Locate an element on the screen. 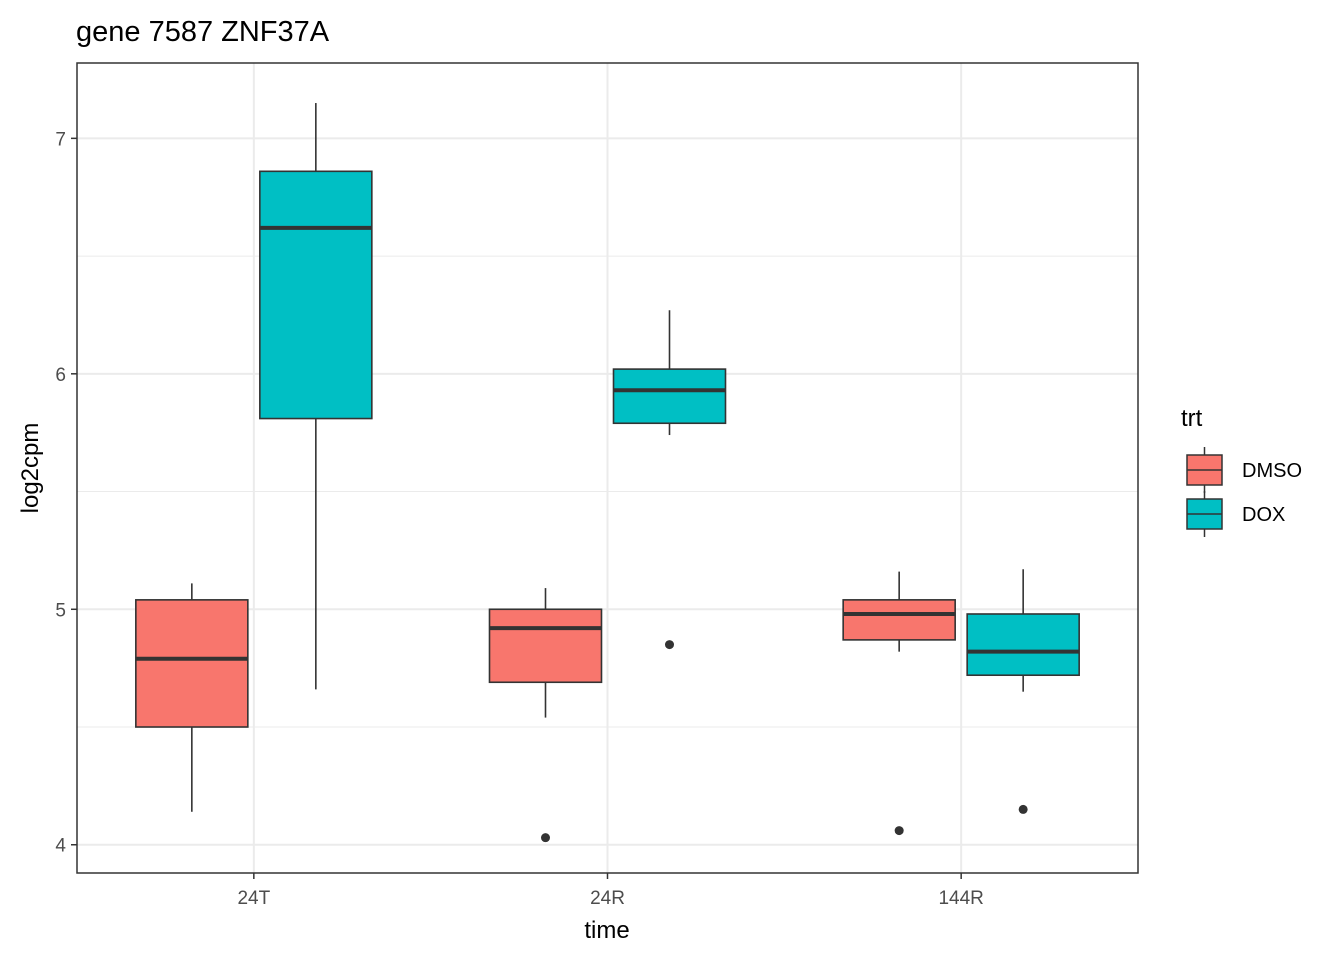 The image size is (1344, 960). legend-label: DMSO is located at coordinates (1272, 471).